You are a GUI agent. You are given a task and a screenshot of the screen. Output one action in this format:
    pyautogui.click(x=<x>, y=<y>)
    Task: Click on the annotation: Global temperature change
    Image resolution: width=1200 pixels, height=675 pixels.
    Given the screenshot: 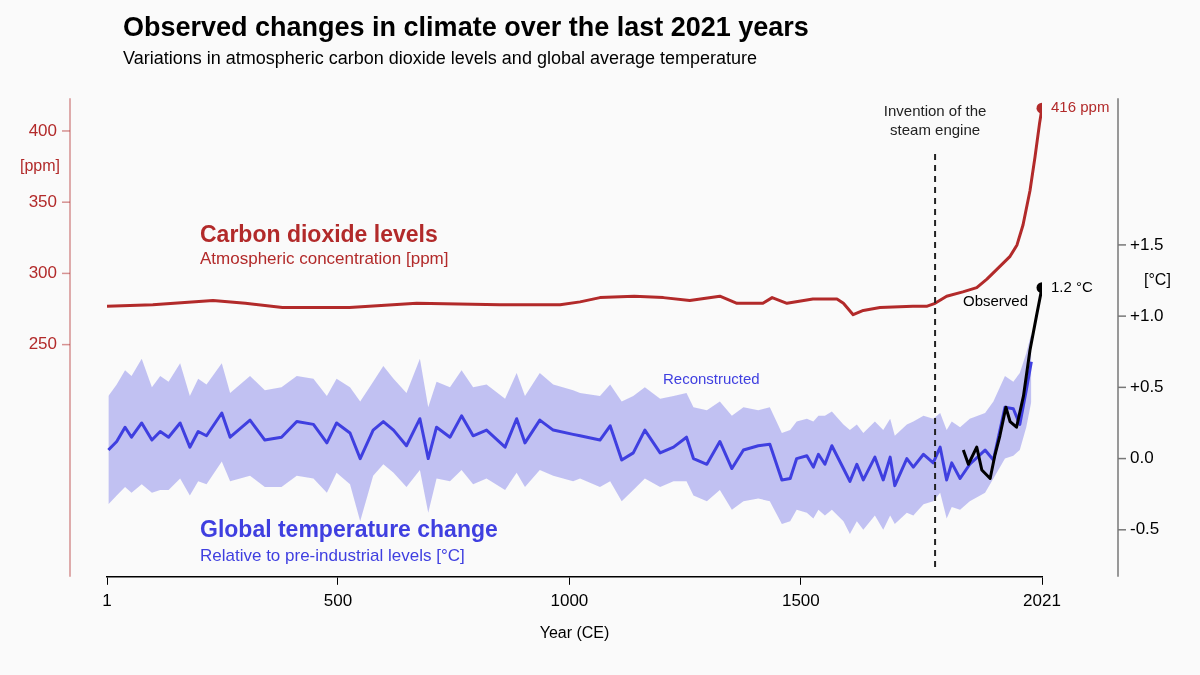 What is the action you would take?
    pyautogui.click(x=349, y=529)
    